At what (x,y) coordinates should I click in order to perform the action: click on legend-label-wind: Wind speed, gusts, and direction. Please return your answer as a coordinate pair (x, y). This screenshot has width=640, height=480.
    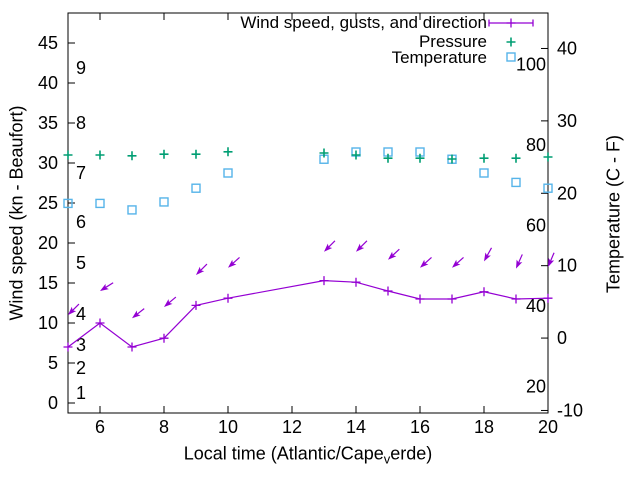
    Looking at the image, I should click on (363, 22).